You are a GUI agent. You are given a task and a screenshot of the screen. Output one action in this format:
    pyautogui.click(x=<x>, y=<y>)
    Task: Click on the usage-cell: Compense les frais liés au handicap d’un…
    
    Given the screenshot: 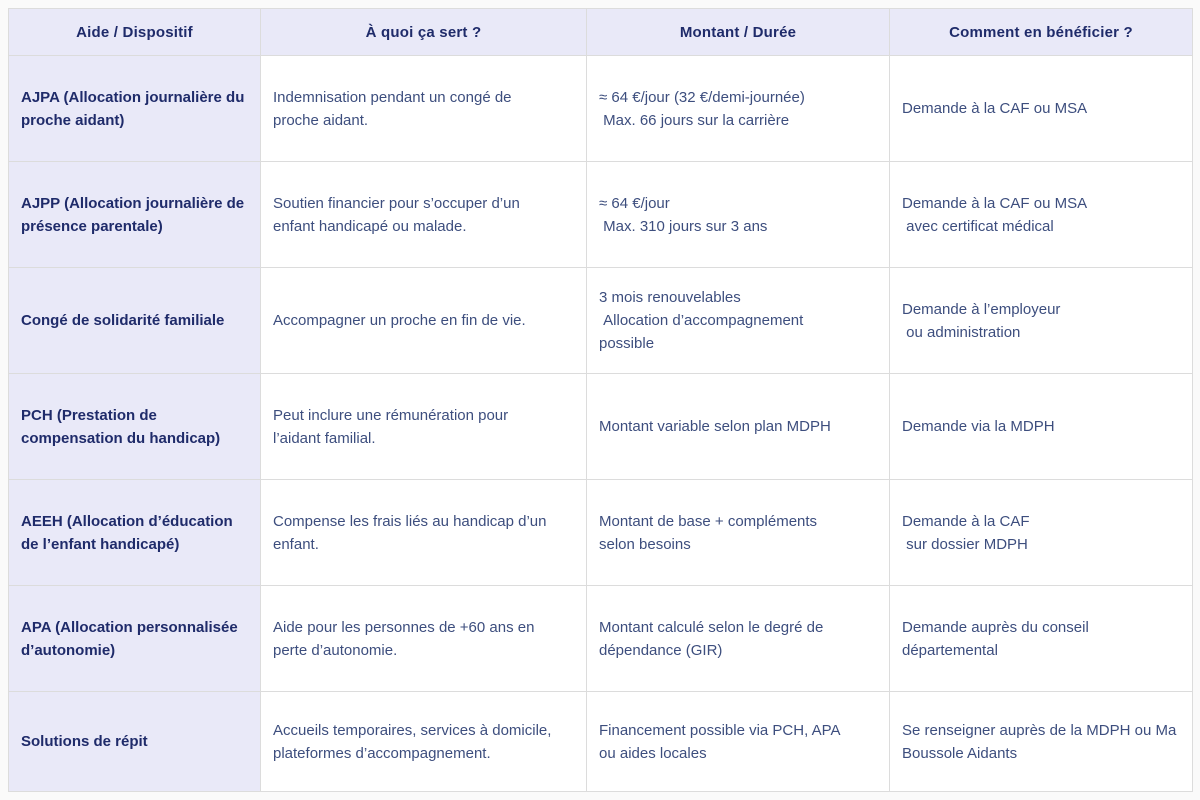 What is the action you would take?
    pyautogui.click(x=423, y=532)
    